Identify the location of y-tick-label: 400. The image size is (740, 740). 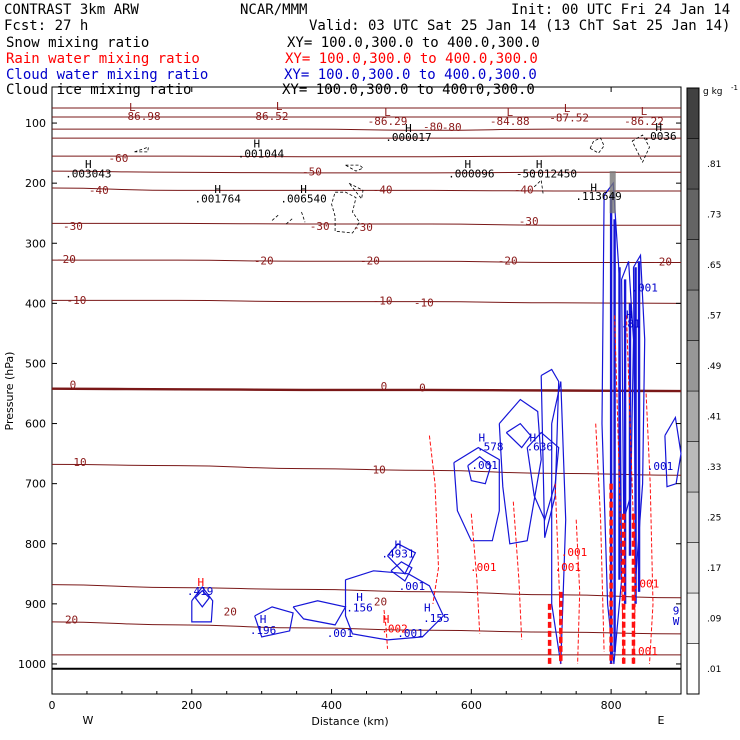
(35, 303).